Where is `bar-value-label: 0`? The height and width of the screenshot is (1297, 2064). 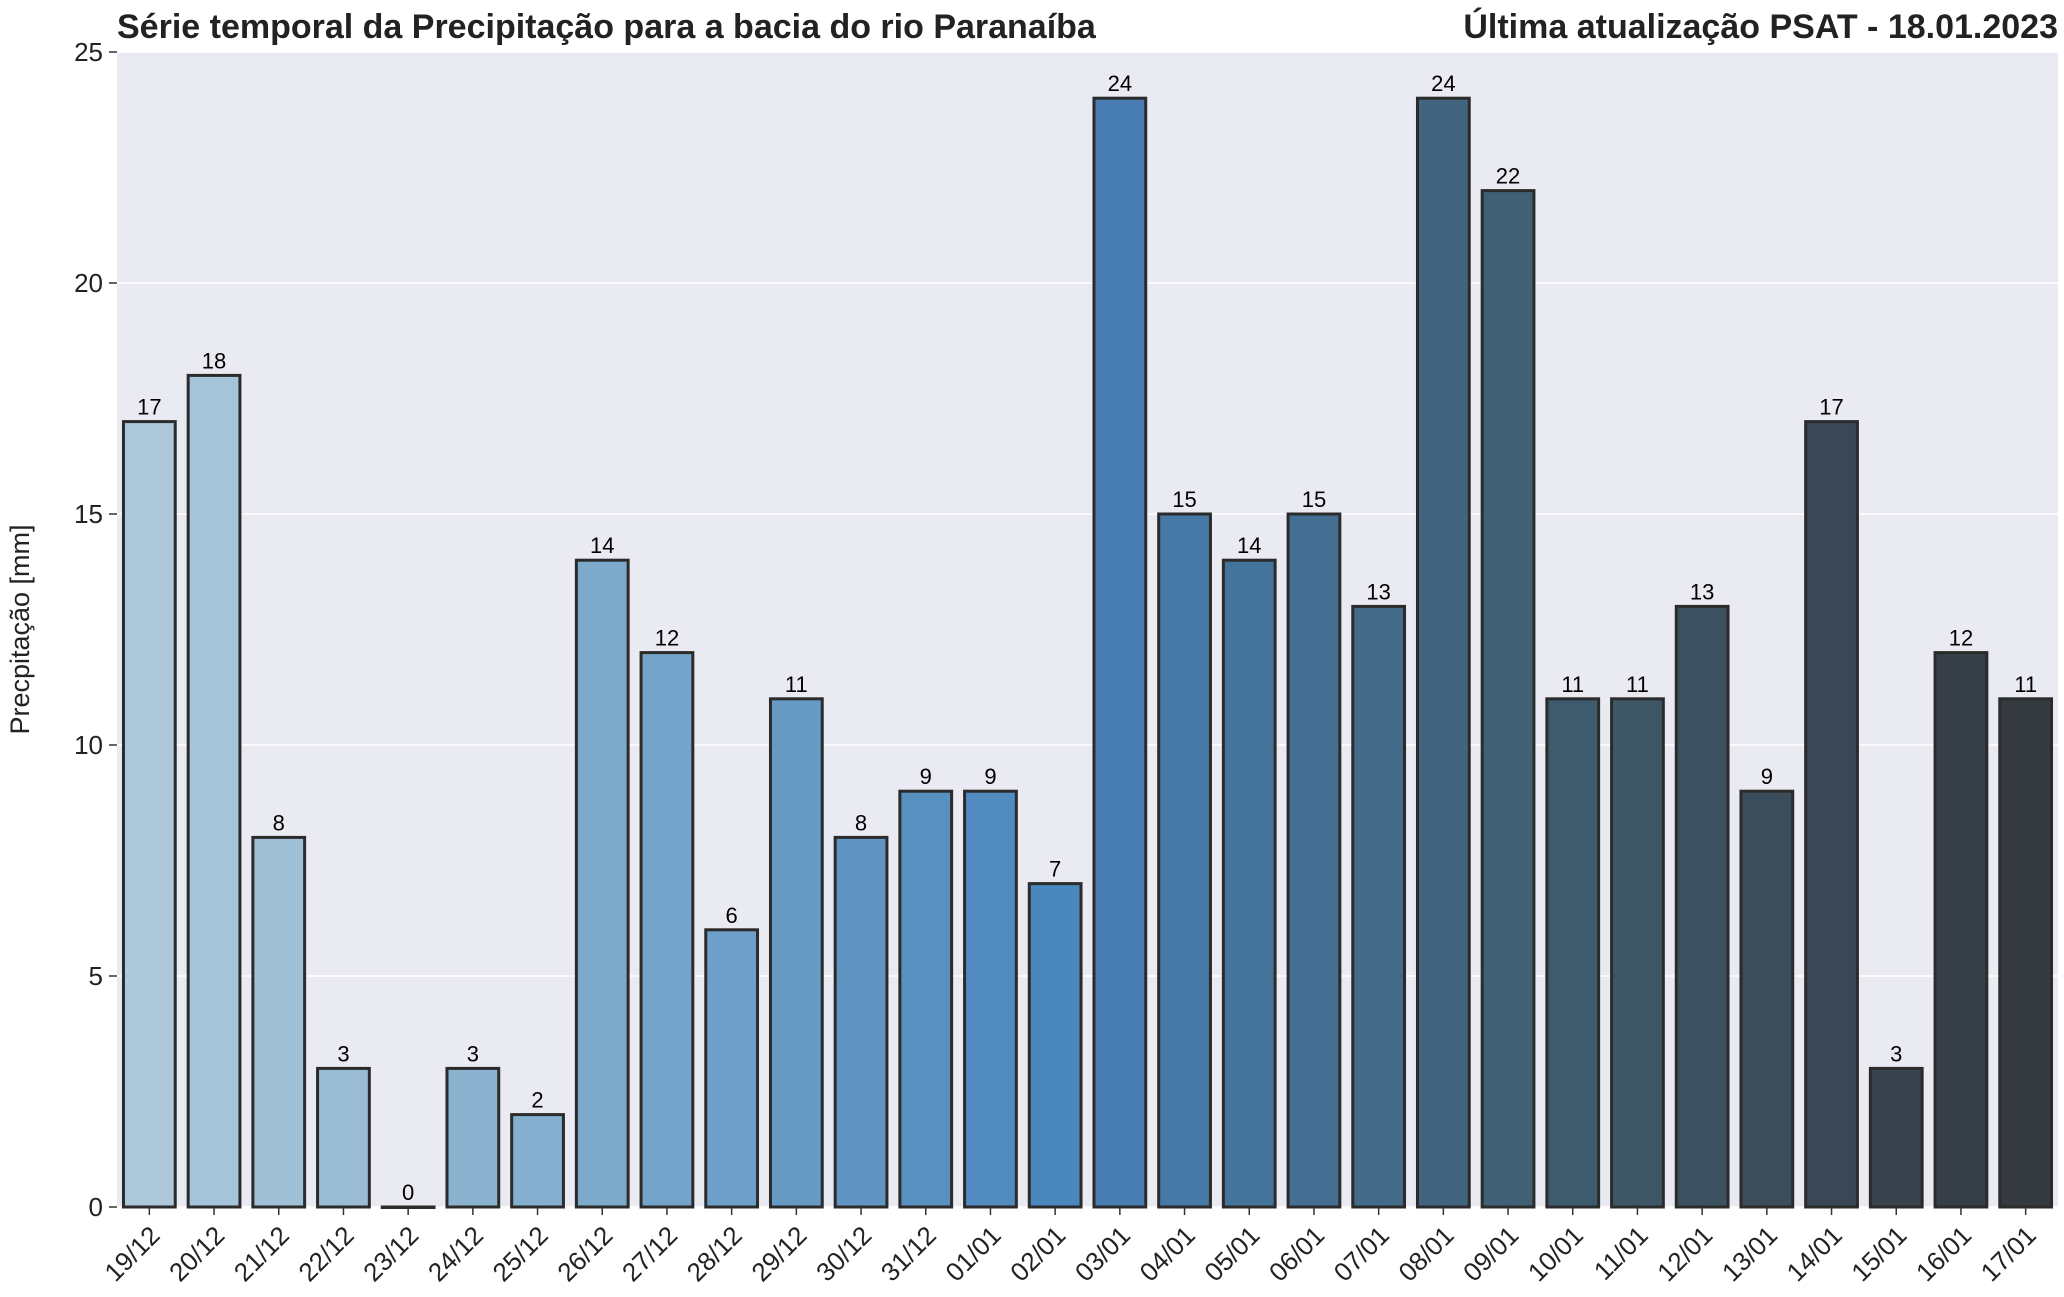 bar-value-label: 0 is located at coordinates (408, 1192).